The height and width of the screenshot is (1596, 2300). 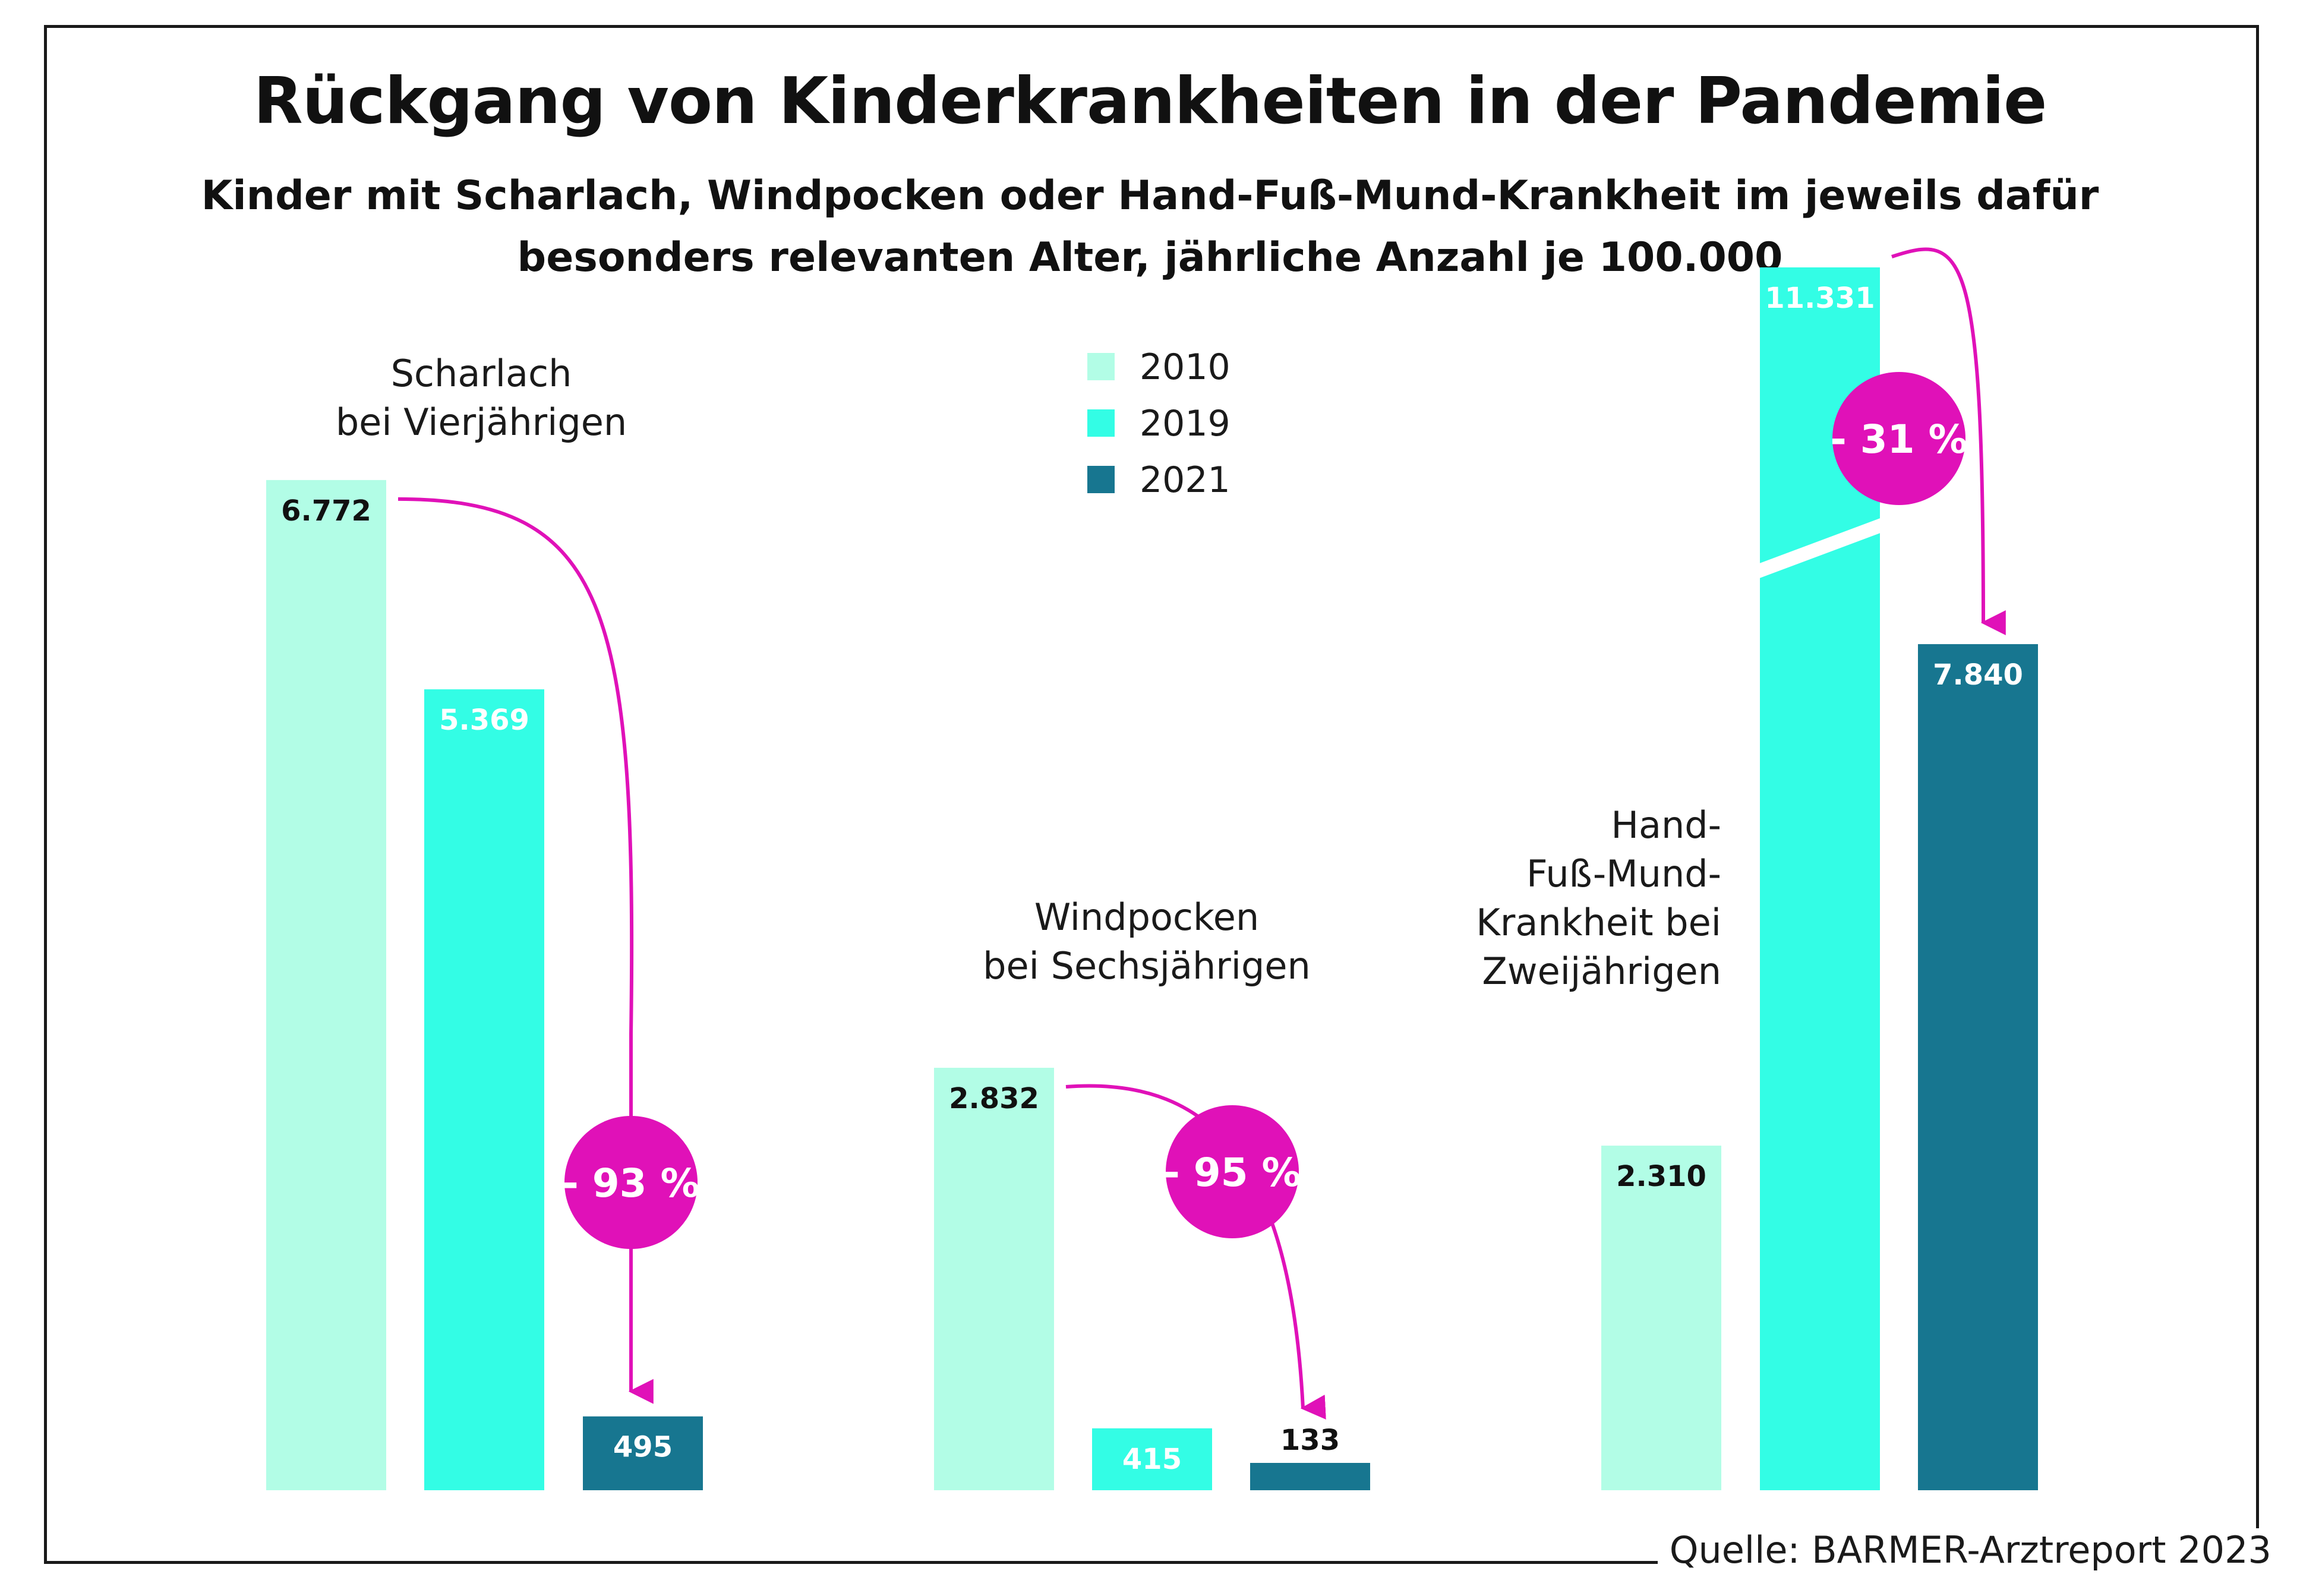 I want to click on value-label-2-2019: 11.331, so click(x=1820, y=298).